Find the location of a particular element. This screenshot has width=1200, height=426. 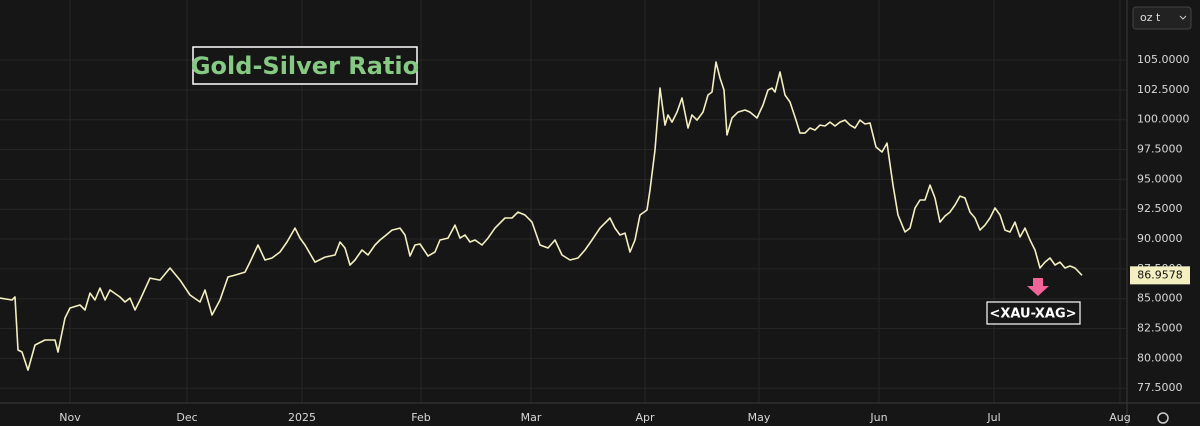

x-tick-label: Dec is located at coordinates (186, 417).